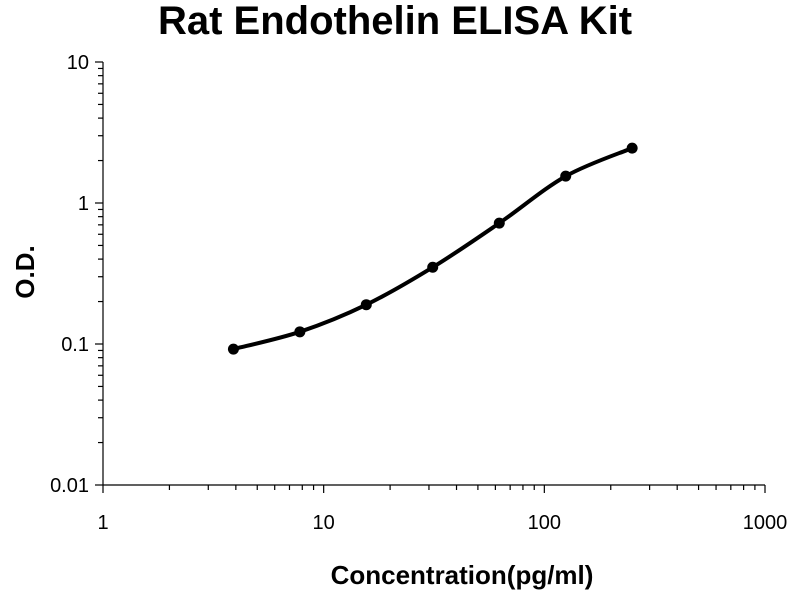  What do you see at coordinates (765, 523) in the screenshot?
I see `x-tick-label: 1000` at bounding box center [765, 523].